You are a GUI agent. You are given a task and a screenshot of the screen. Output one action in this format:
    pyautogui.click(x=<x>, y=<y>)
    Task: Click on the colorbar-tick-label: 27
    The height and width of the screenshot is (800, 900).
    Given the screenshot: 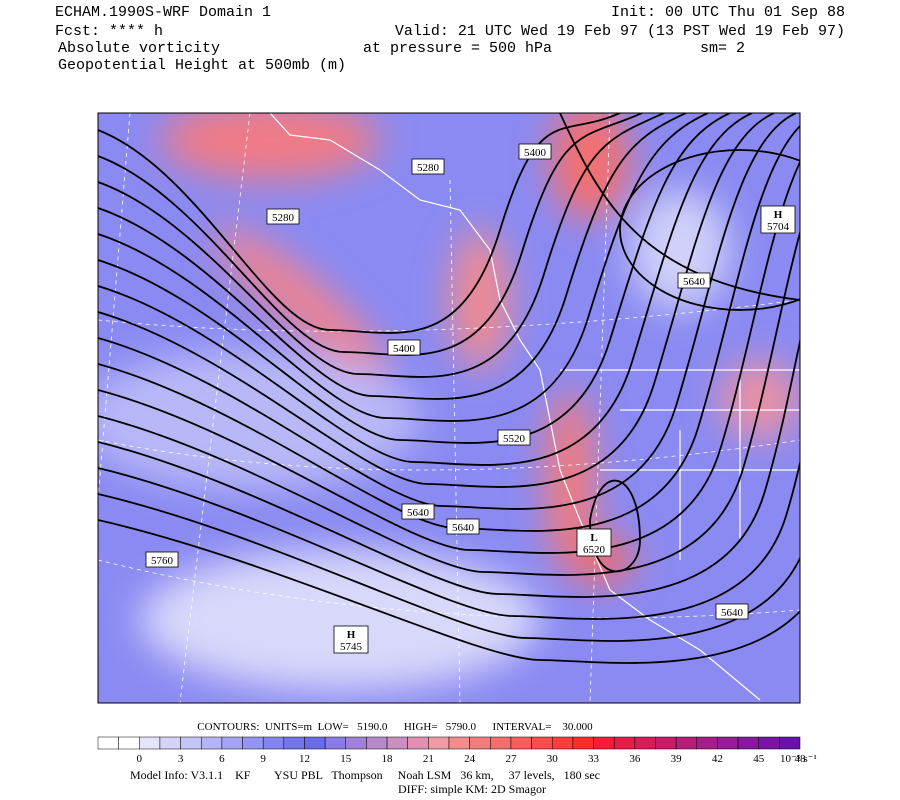 What is the action you would take?
    pyautogui.click(x=511, y=759)
    